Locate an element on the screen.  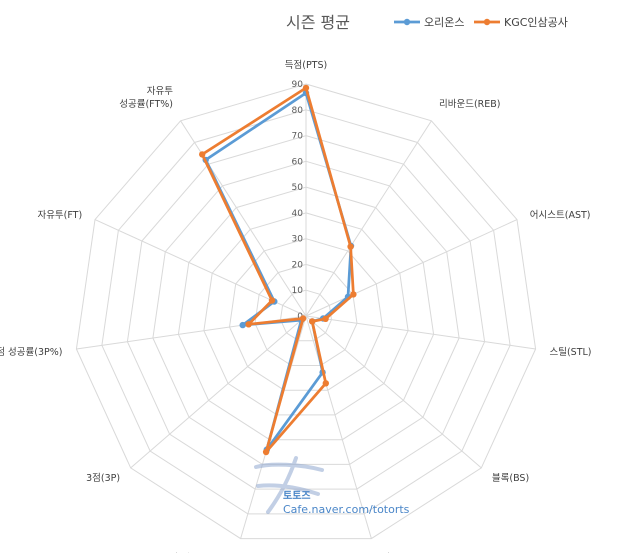
legend-item: 오리온스 is located at coordinates (429, 22).